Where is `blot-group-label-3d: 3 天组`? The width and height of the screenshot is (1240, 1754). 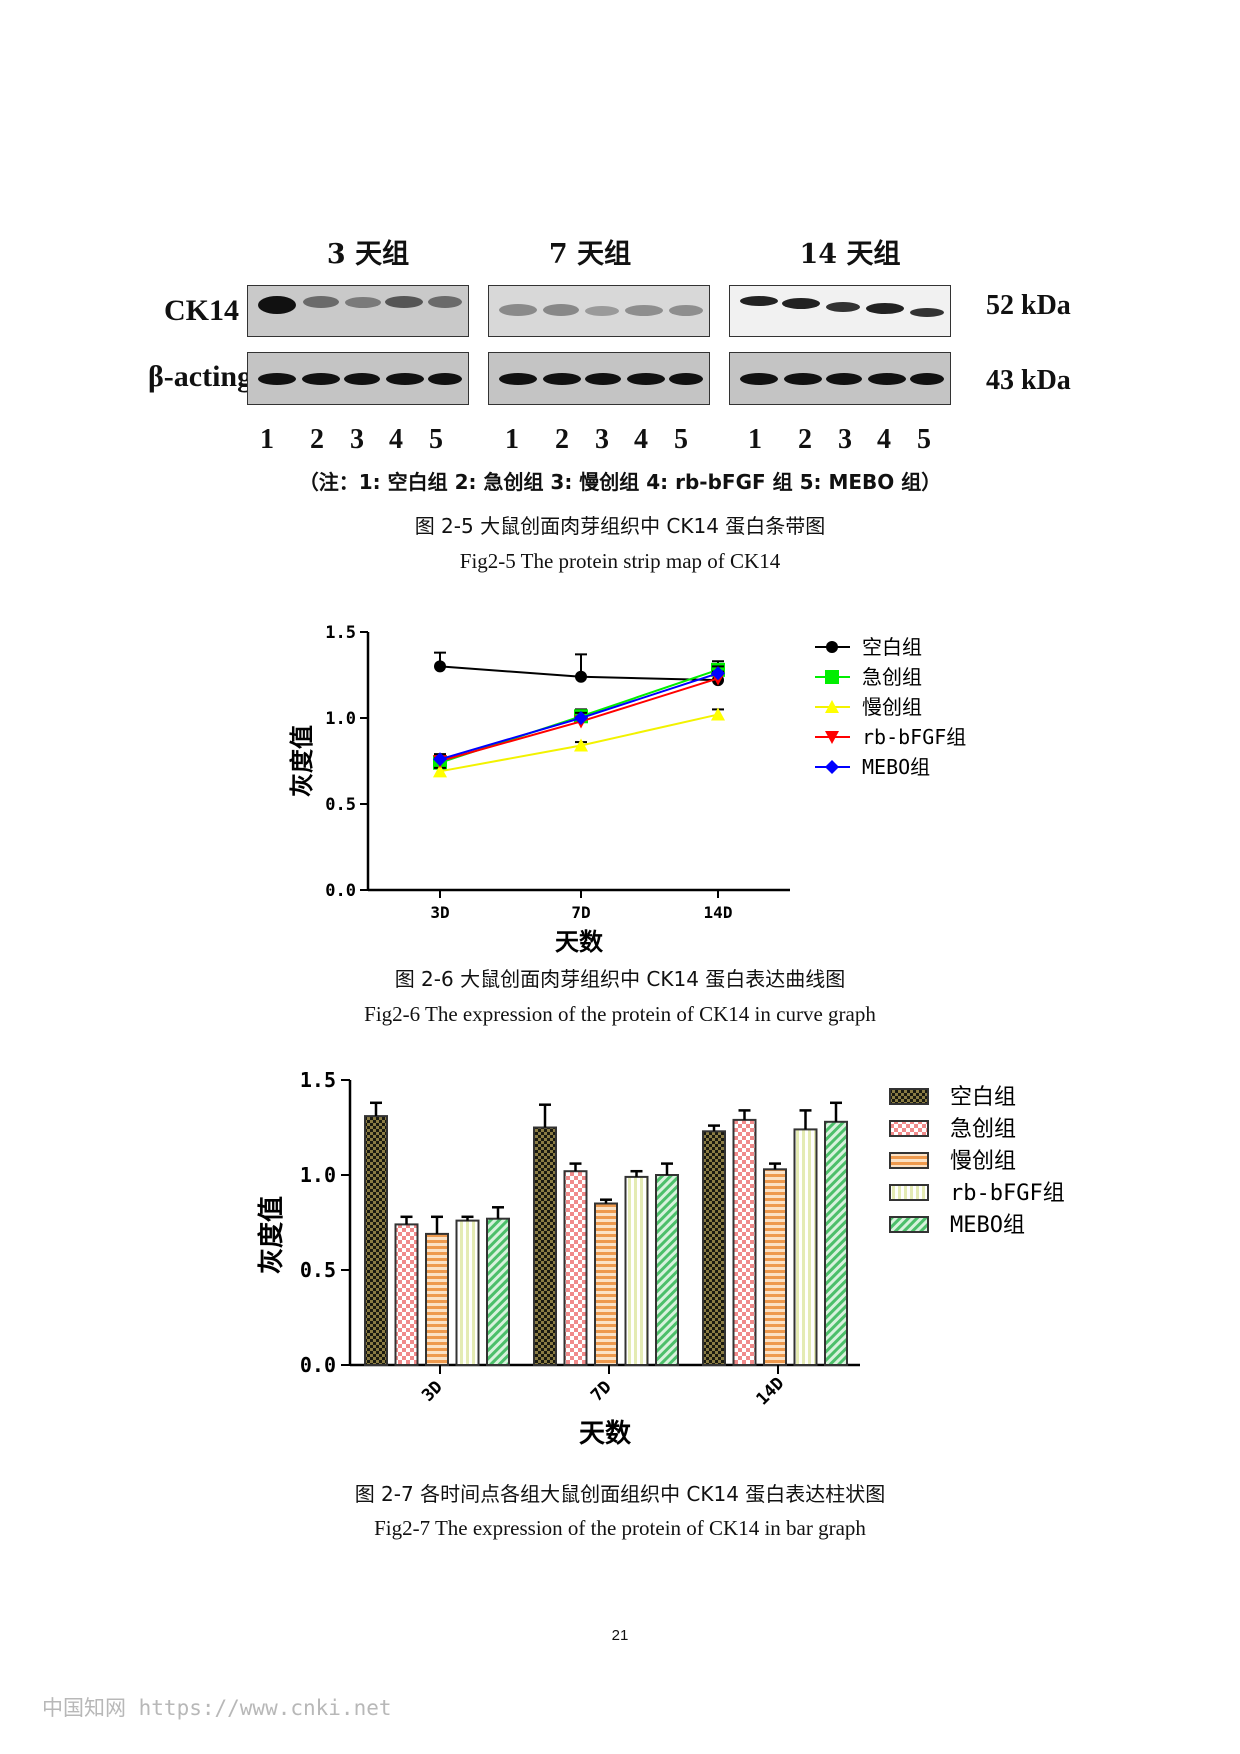 blot-group-label-3d: 3 天组 is located at coordinates (368, 254).